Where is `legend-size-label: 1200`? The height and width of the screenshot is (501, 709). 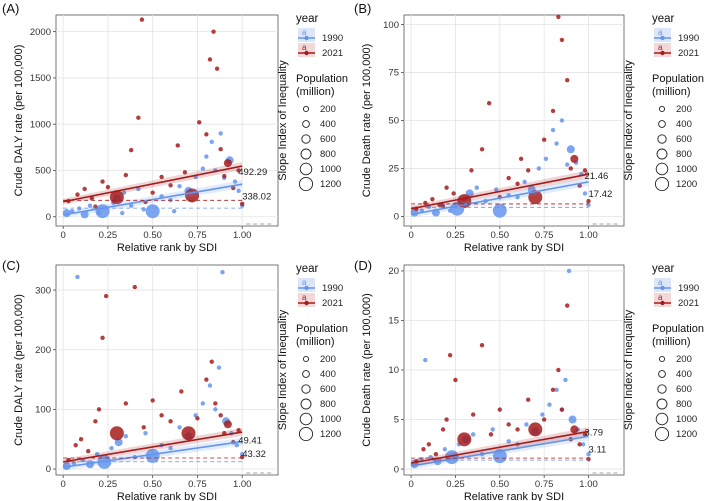 legend-size-label: 1200 is located at coordinates (330, 434).